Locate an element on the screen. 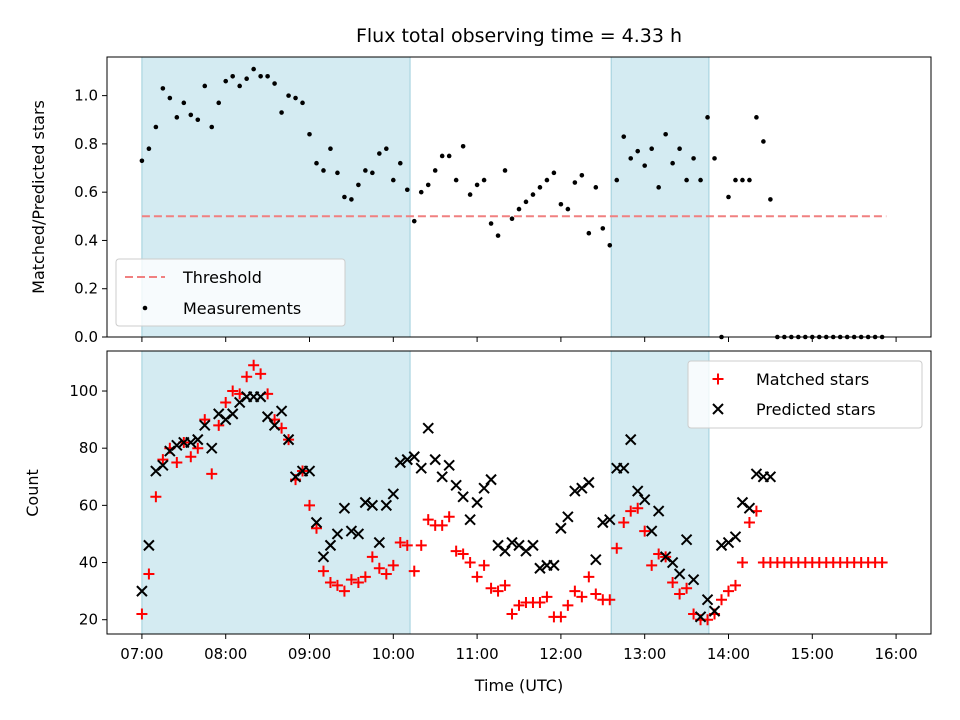 This screenshot has width=960, height=720. y-tick-label: 0.2 is located at coordinates (86, 289).